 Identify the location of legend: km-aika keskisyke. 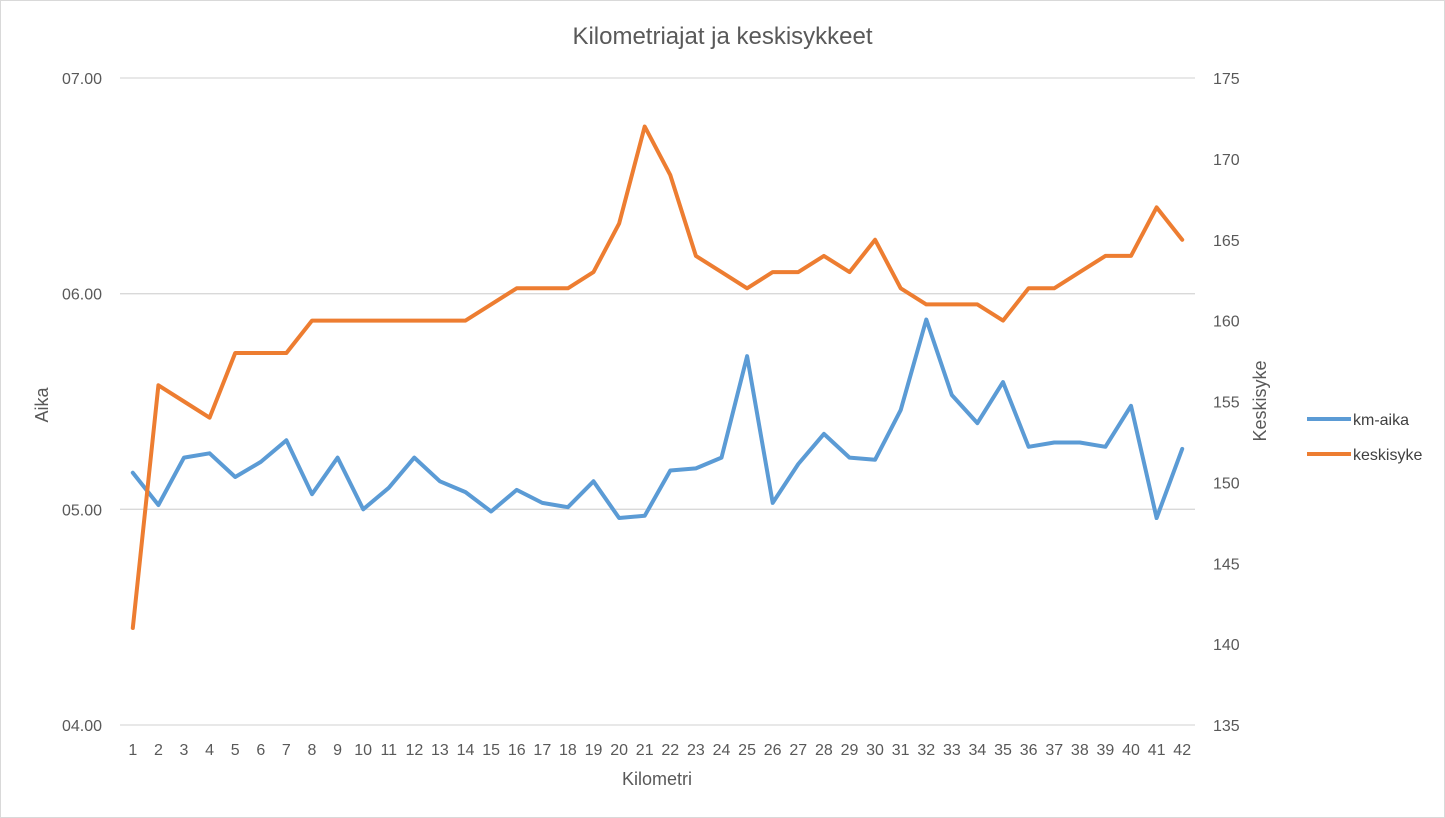
(1364, 438).